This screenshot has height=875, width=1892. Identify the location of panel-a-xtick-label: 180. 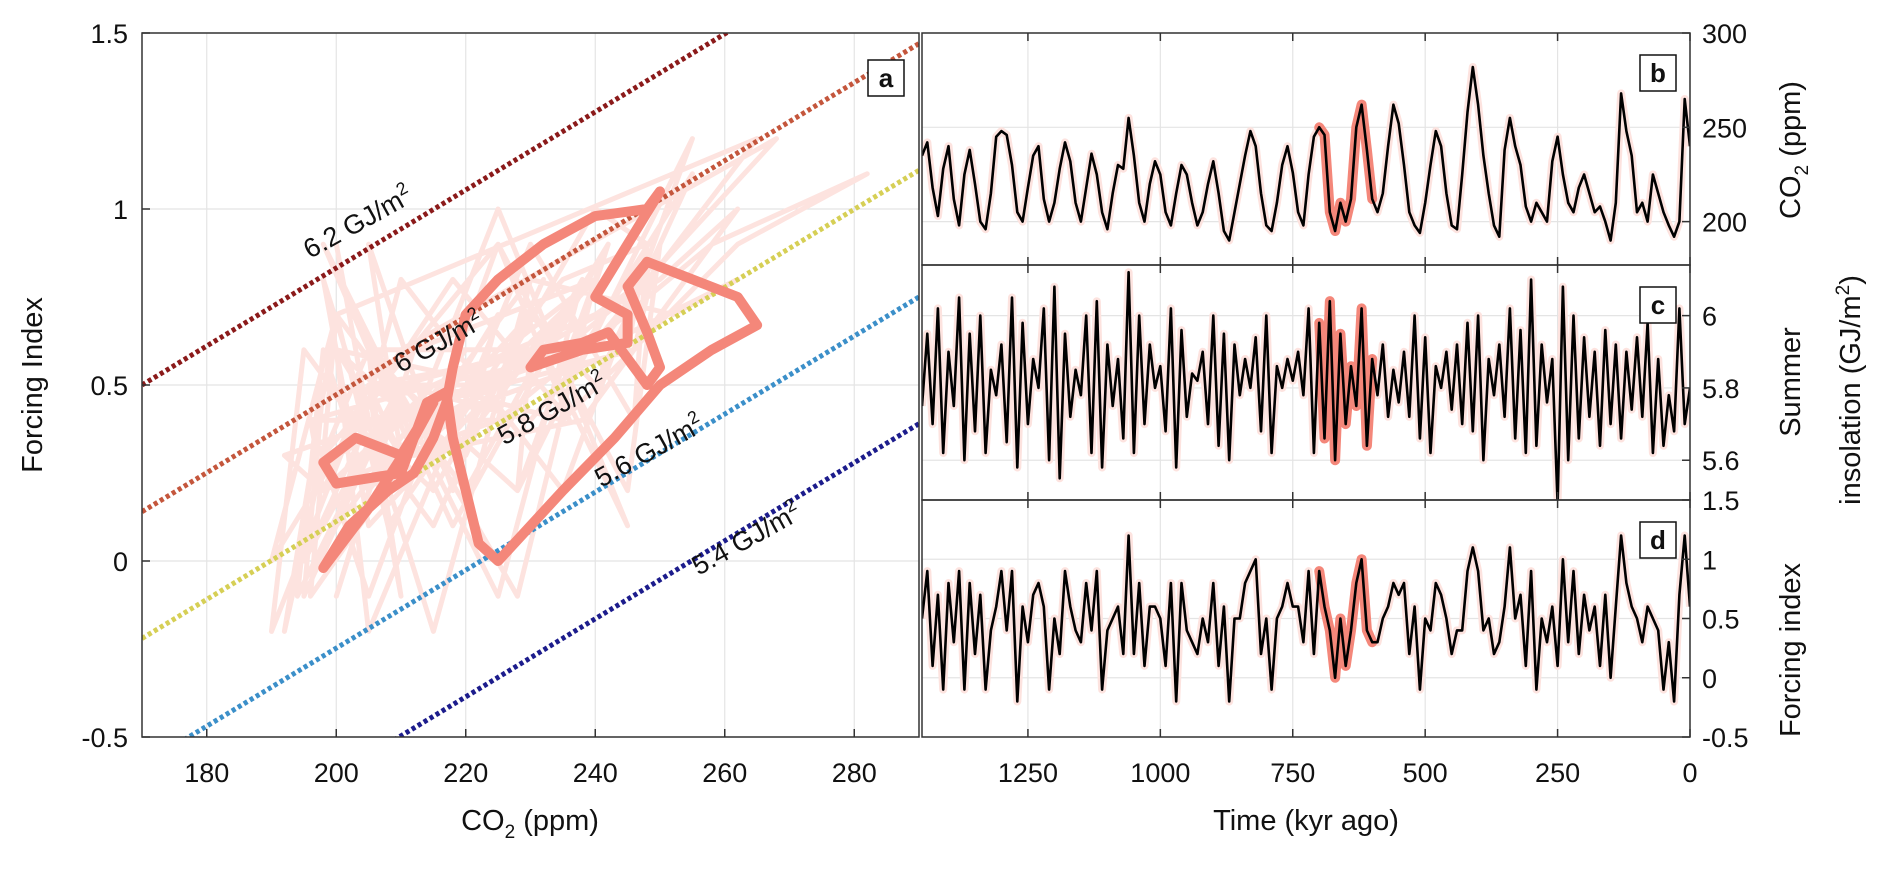
(206, 773).